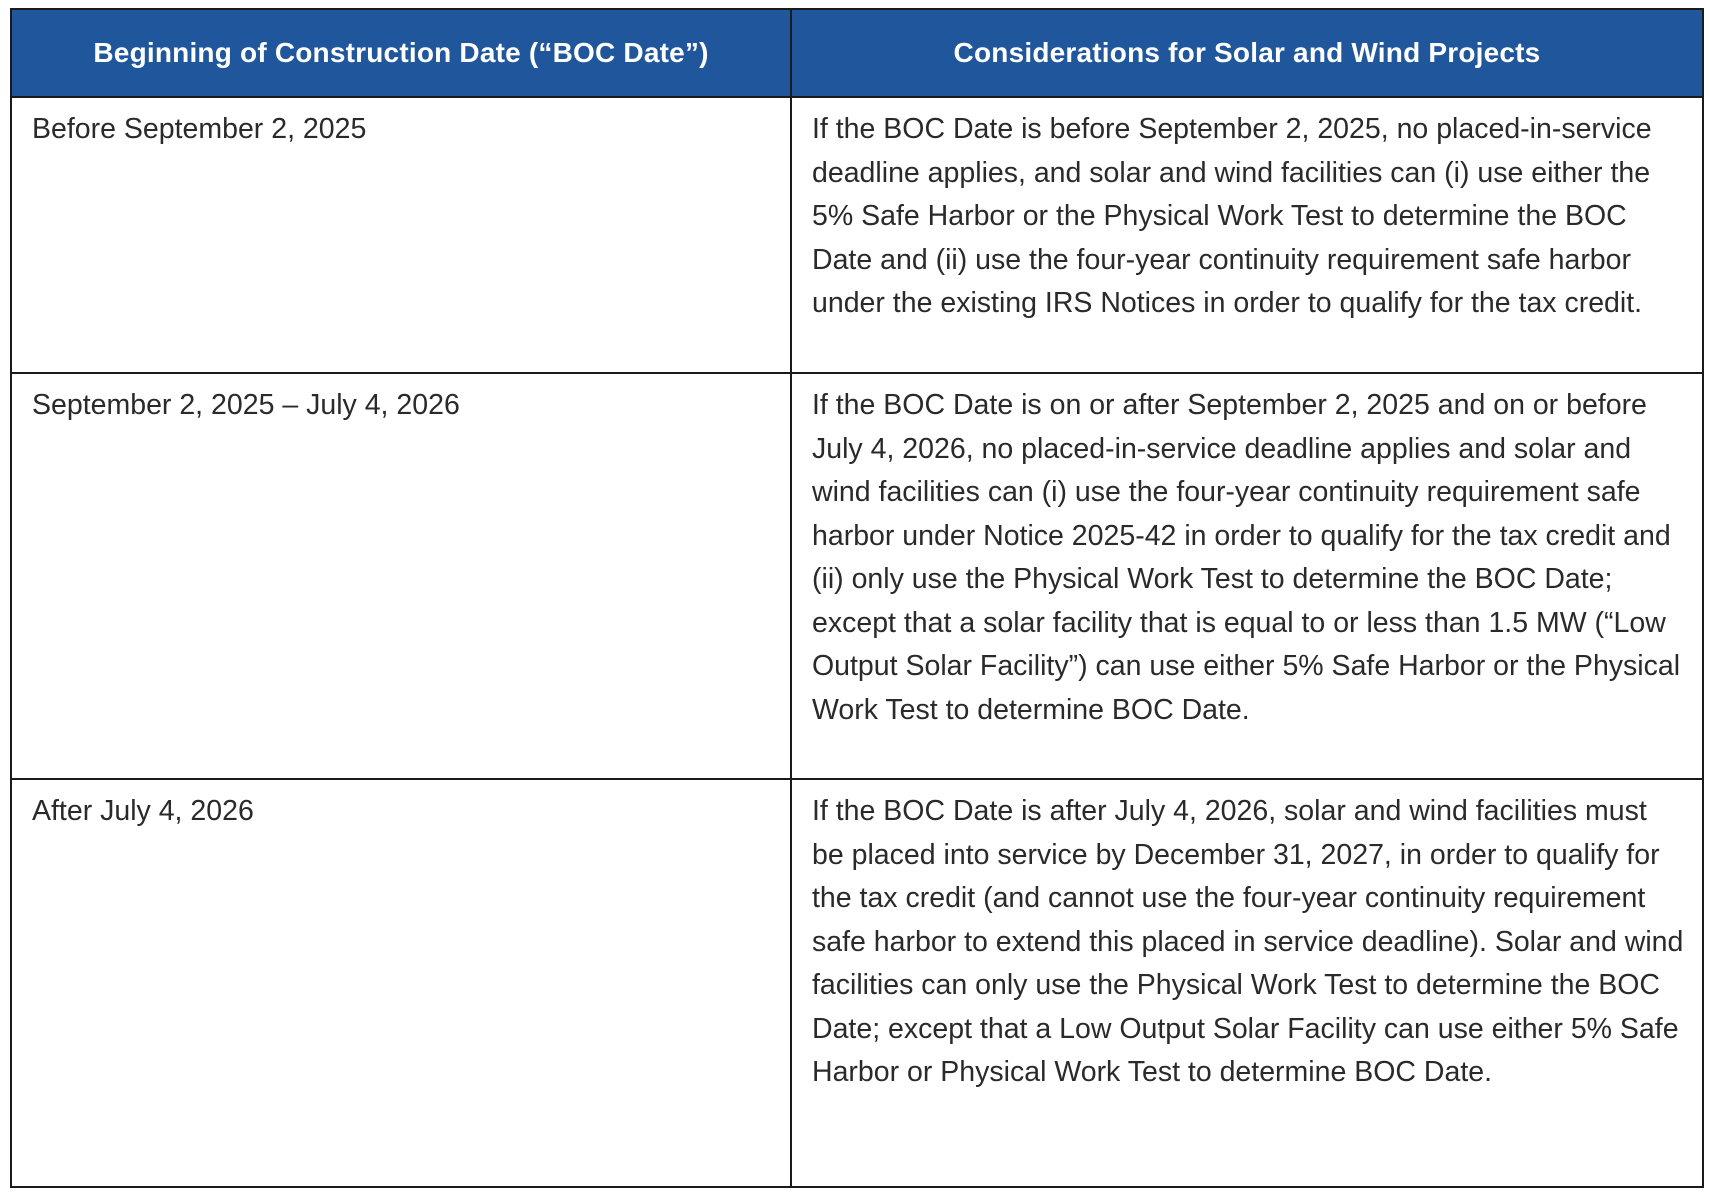 This screenshot has height=1196, width=1710. I want to click on date-cell: Before September 2, 2025, so click(401, 235).